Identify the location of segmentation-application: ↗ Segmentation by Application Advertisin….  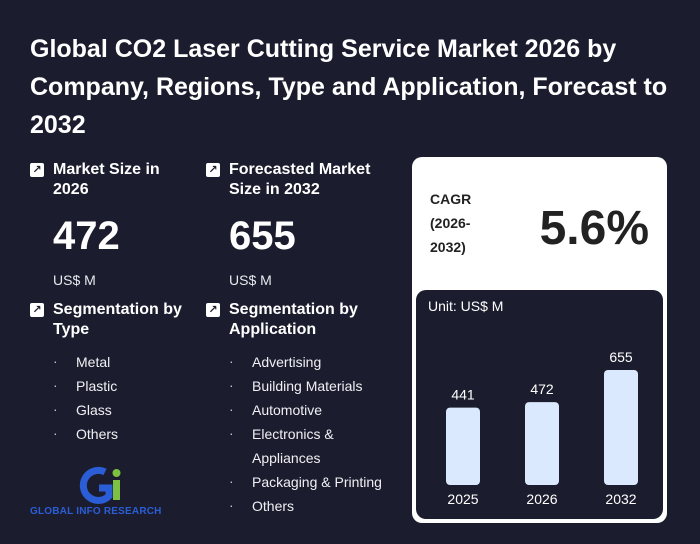
(304, 409).